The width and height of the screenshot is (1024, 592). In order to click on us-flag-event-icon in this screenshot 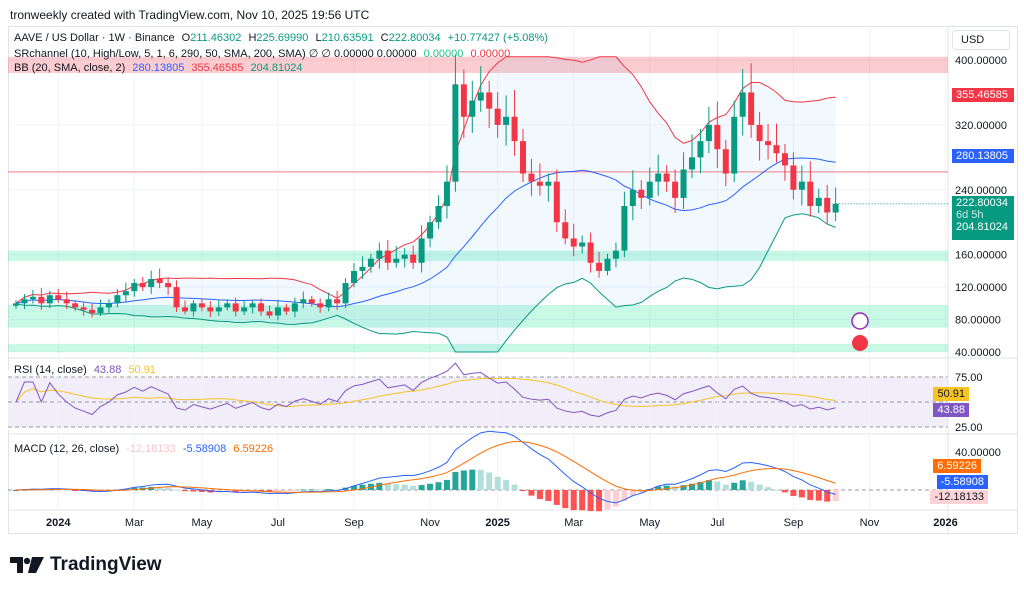, I will do `click(860, 343)`.